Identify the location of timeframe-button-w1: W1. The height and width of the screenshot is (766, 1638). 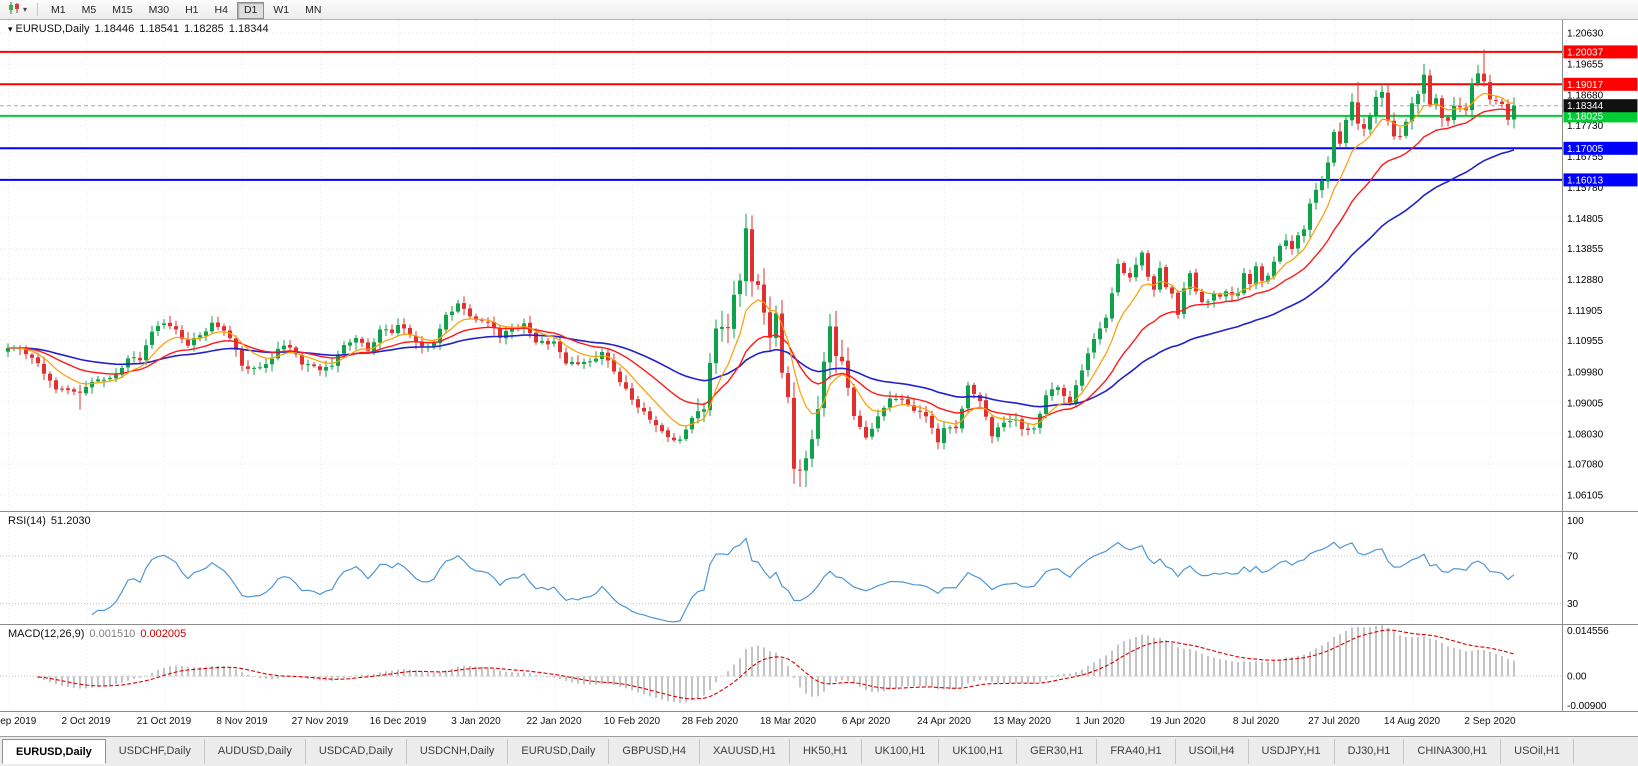
(281, 10).